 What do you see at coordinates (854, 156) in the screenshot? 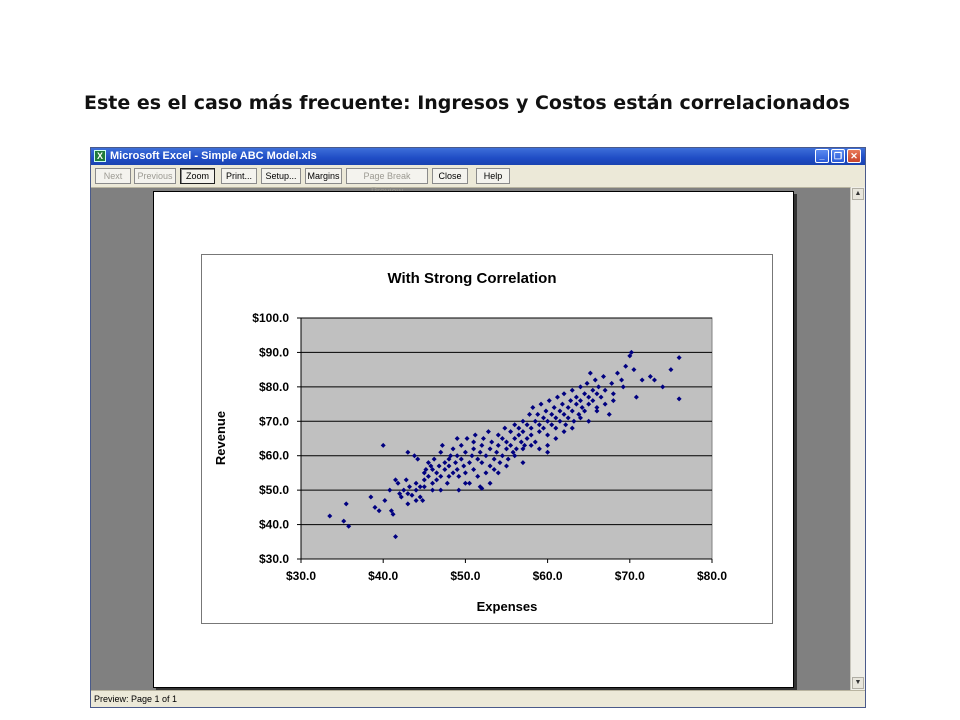
I see `close-window-button: ✕` at bounding box center [854, 156].